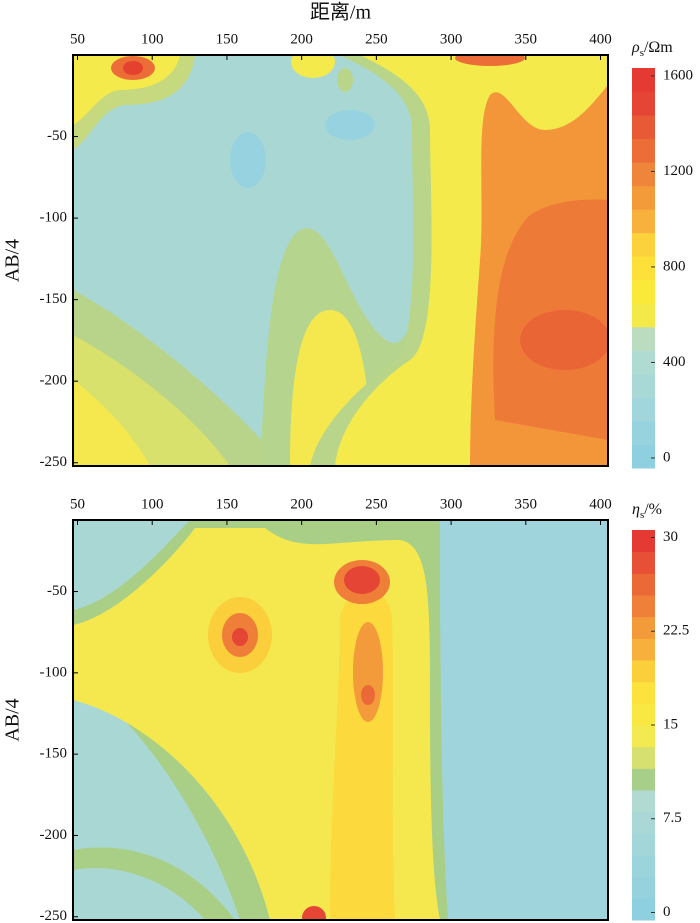  What do you see at coordinates (658, 47) in the screenshot?
I see `label-unit: /Ωm` at bounding box center [658, 47].